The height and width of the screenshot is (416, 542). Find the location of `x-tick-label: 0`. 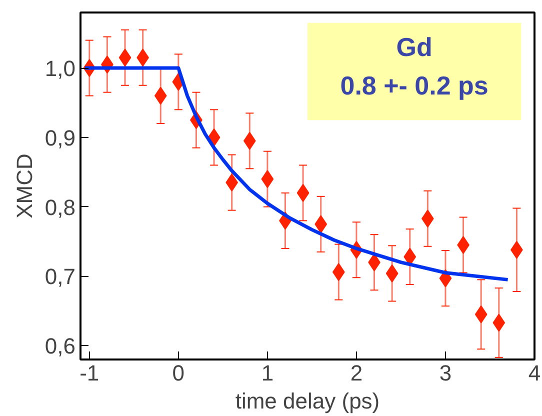

x-tick-label: 0 is located at coordinates (178, 373).